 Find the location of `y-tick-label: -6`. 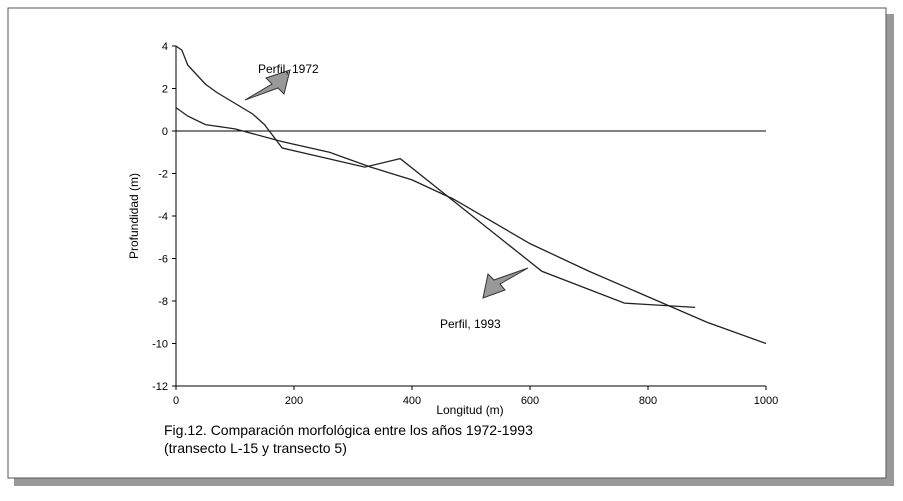

y-tick-label: -6 is located at coordinates (163, 260).